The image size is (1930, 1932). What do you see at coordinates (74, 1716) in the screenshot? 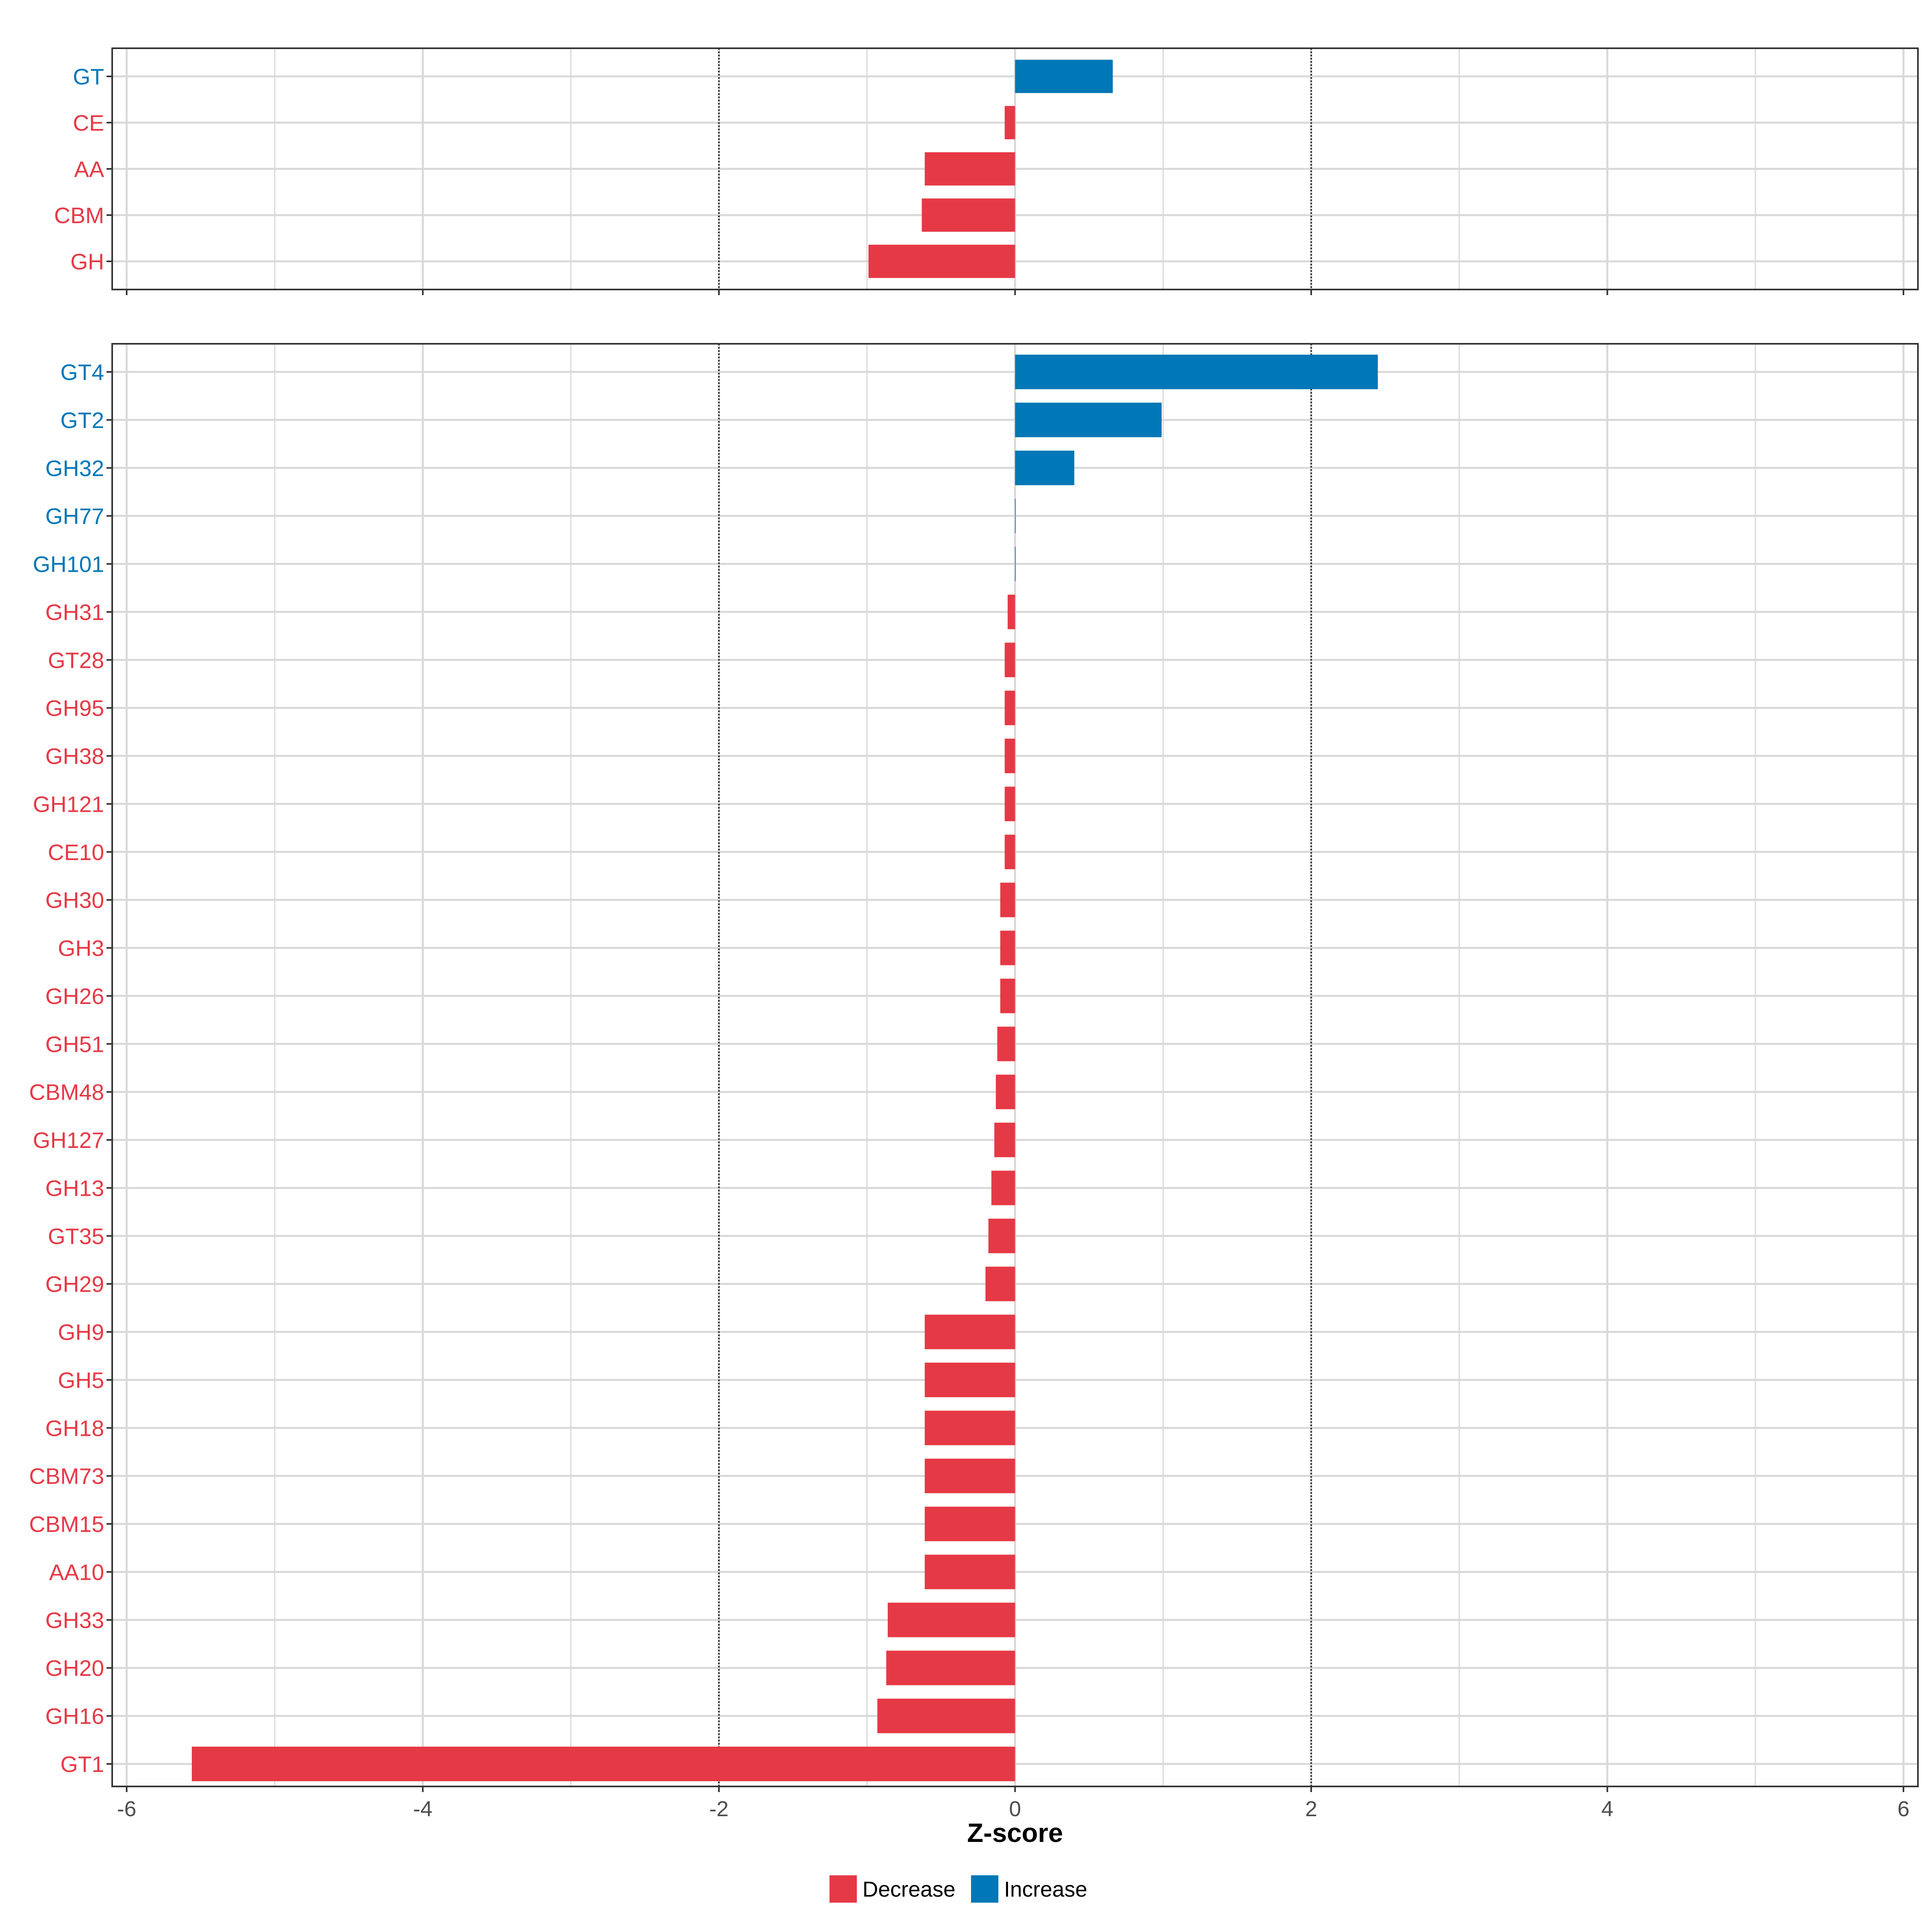
I see `y-tick-label-gh16: GH16` at bounding box center [74, 1716].